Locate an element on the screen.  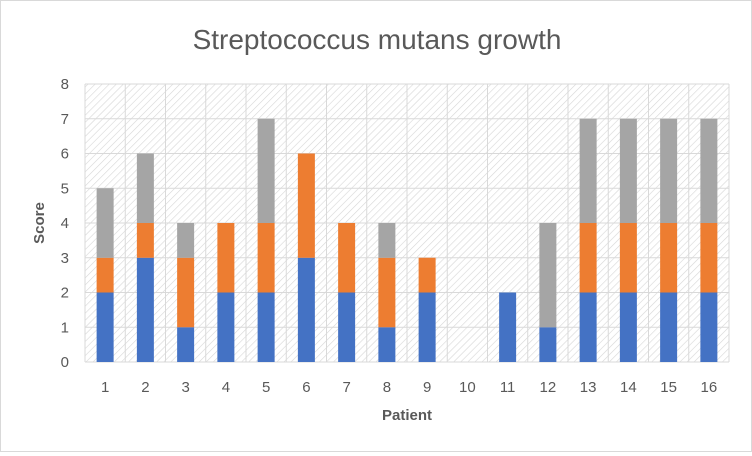
x-tick-label: 1 is located at coordinates (105, 387).